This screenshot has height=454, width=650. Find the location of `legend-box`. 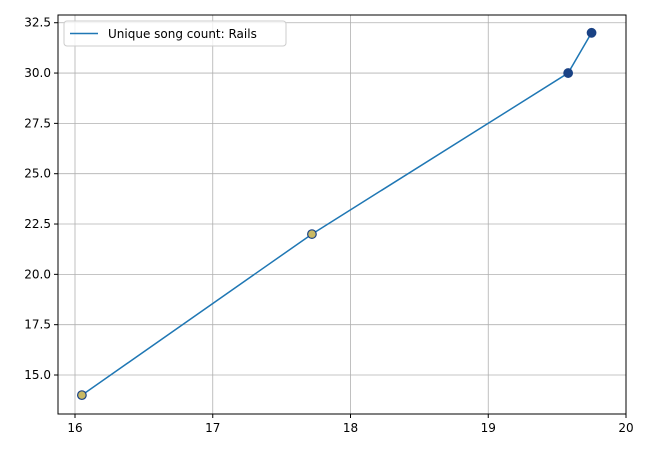

legend-box is located at coordinates (175, 33).